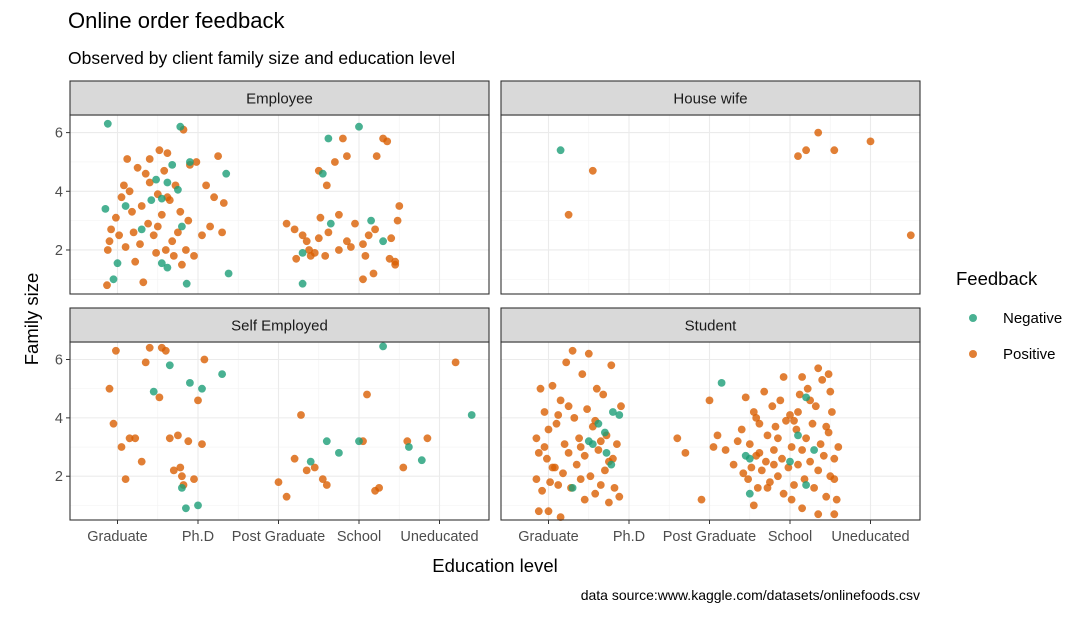 The image size is (1088, 625). Describe the element at coordinates (710, 99) in the screenshot. I see `facet-strip-label: House wife` at that location.